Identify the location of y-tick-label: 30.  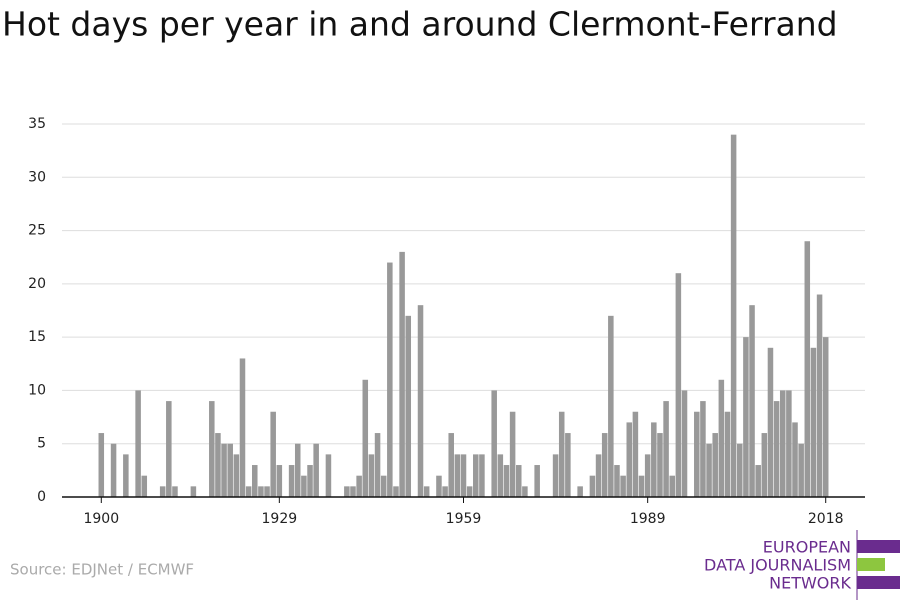
(37, 177).